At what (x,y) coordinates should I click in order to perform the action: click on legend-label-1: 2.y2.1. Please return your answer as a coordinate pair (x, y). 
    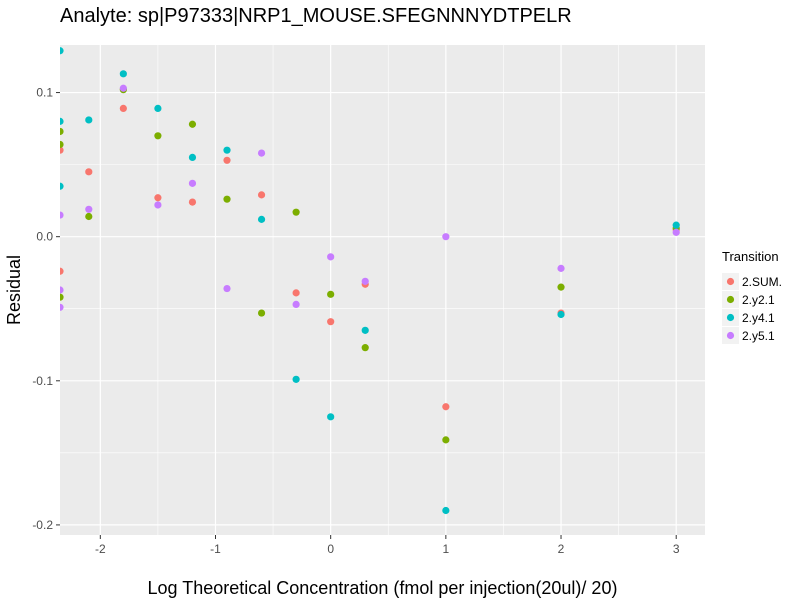
    Looking at the image, I should click on (758, 300).